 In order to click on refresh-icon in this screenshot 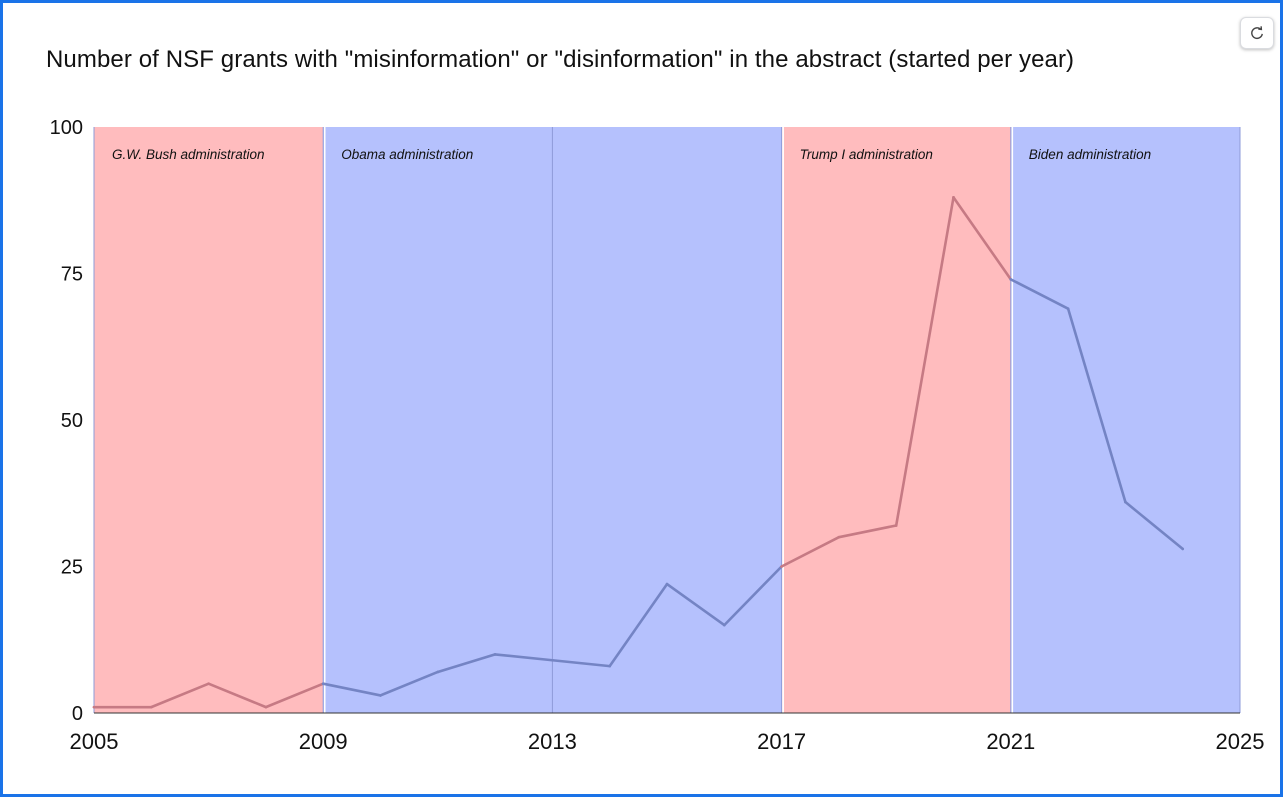, I will do `click(1257, 33)`.